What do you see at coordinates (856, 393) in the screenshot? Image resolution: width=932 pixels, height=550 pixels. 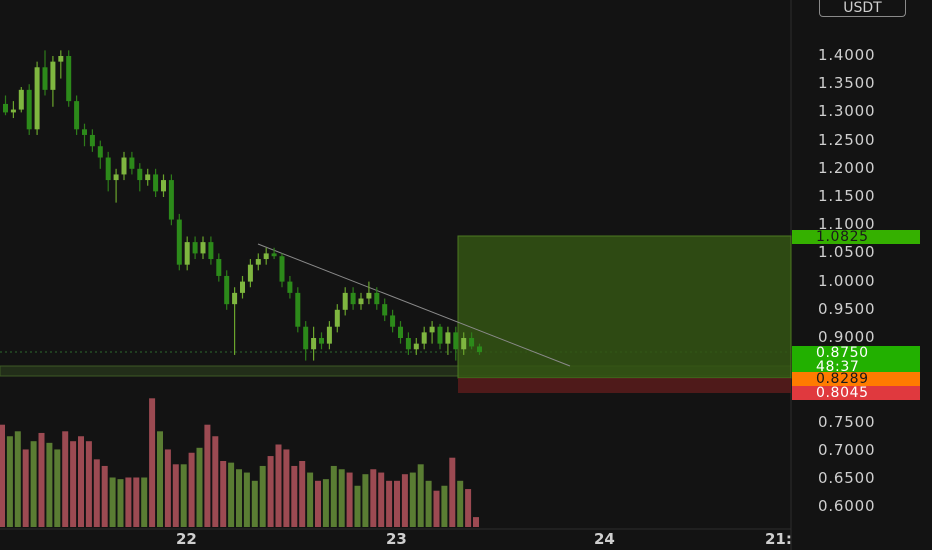 I see `stop-loss-label: 0.8045` at bounding box center [856, 393].